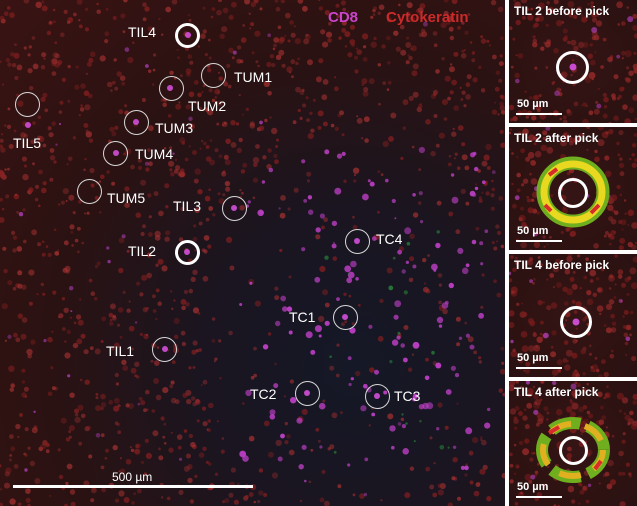 The image size is (637, 506). I want to click on til3-circle, so click(234, 208).